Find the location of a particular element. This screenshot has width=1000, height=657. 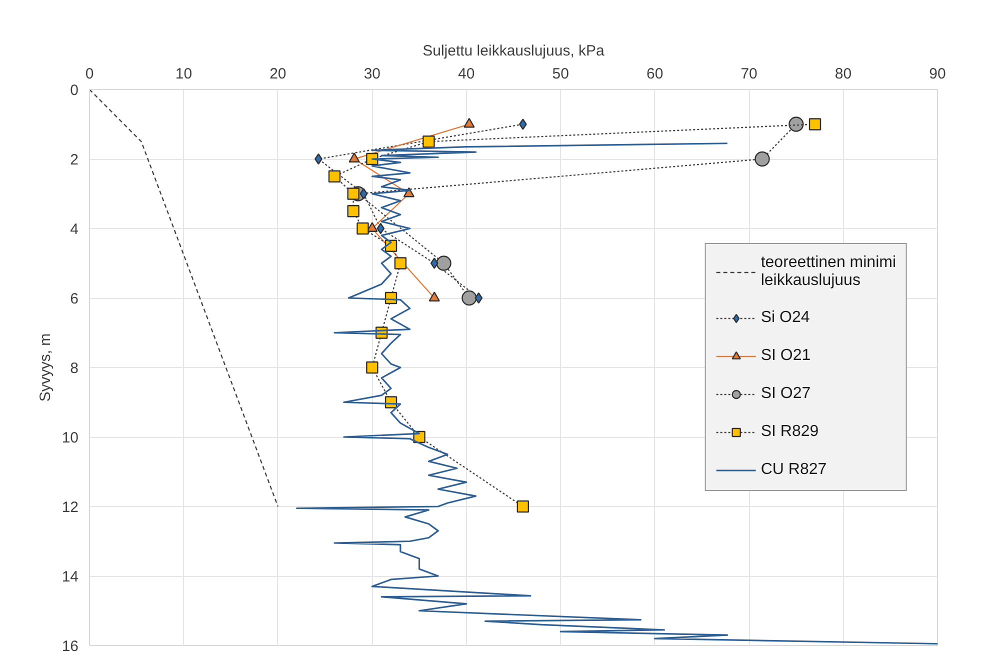

x-axis-title: Suljettu leikkauslujuus, kPa is located at coordinates (514, 51).